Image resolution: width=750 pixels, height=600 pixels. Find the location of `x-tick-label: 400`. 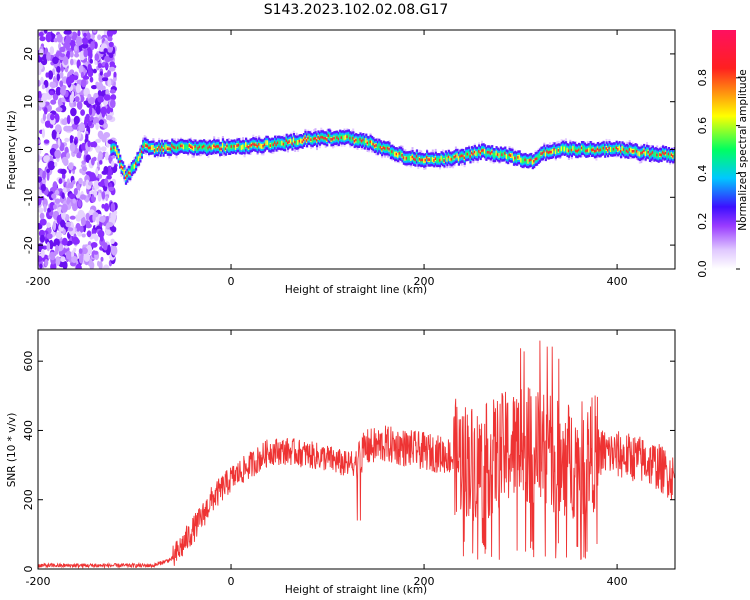

x-tick-label: 400 is located at coordinates (617, 281).